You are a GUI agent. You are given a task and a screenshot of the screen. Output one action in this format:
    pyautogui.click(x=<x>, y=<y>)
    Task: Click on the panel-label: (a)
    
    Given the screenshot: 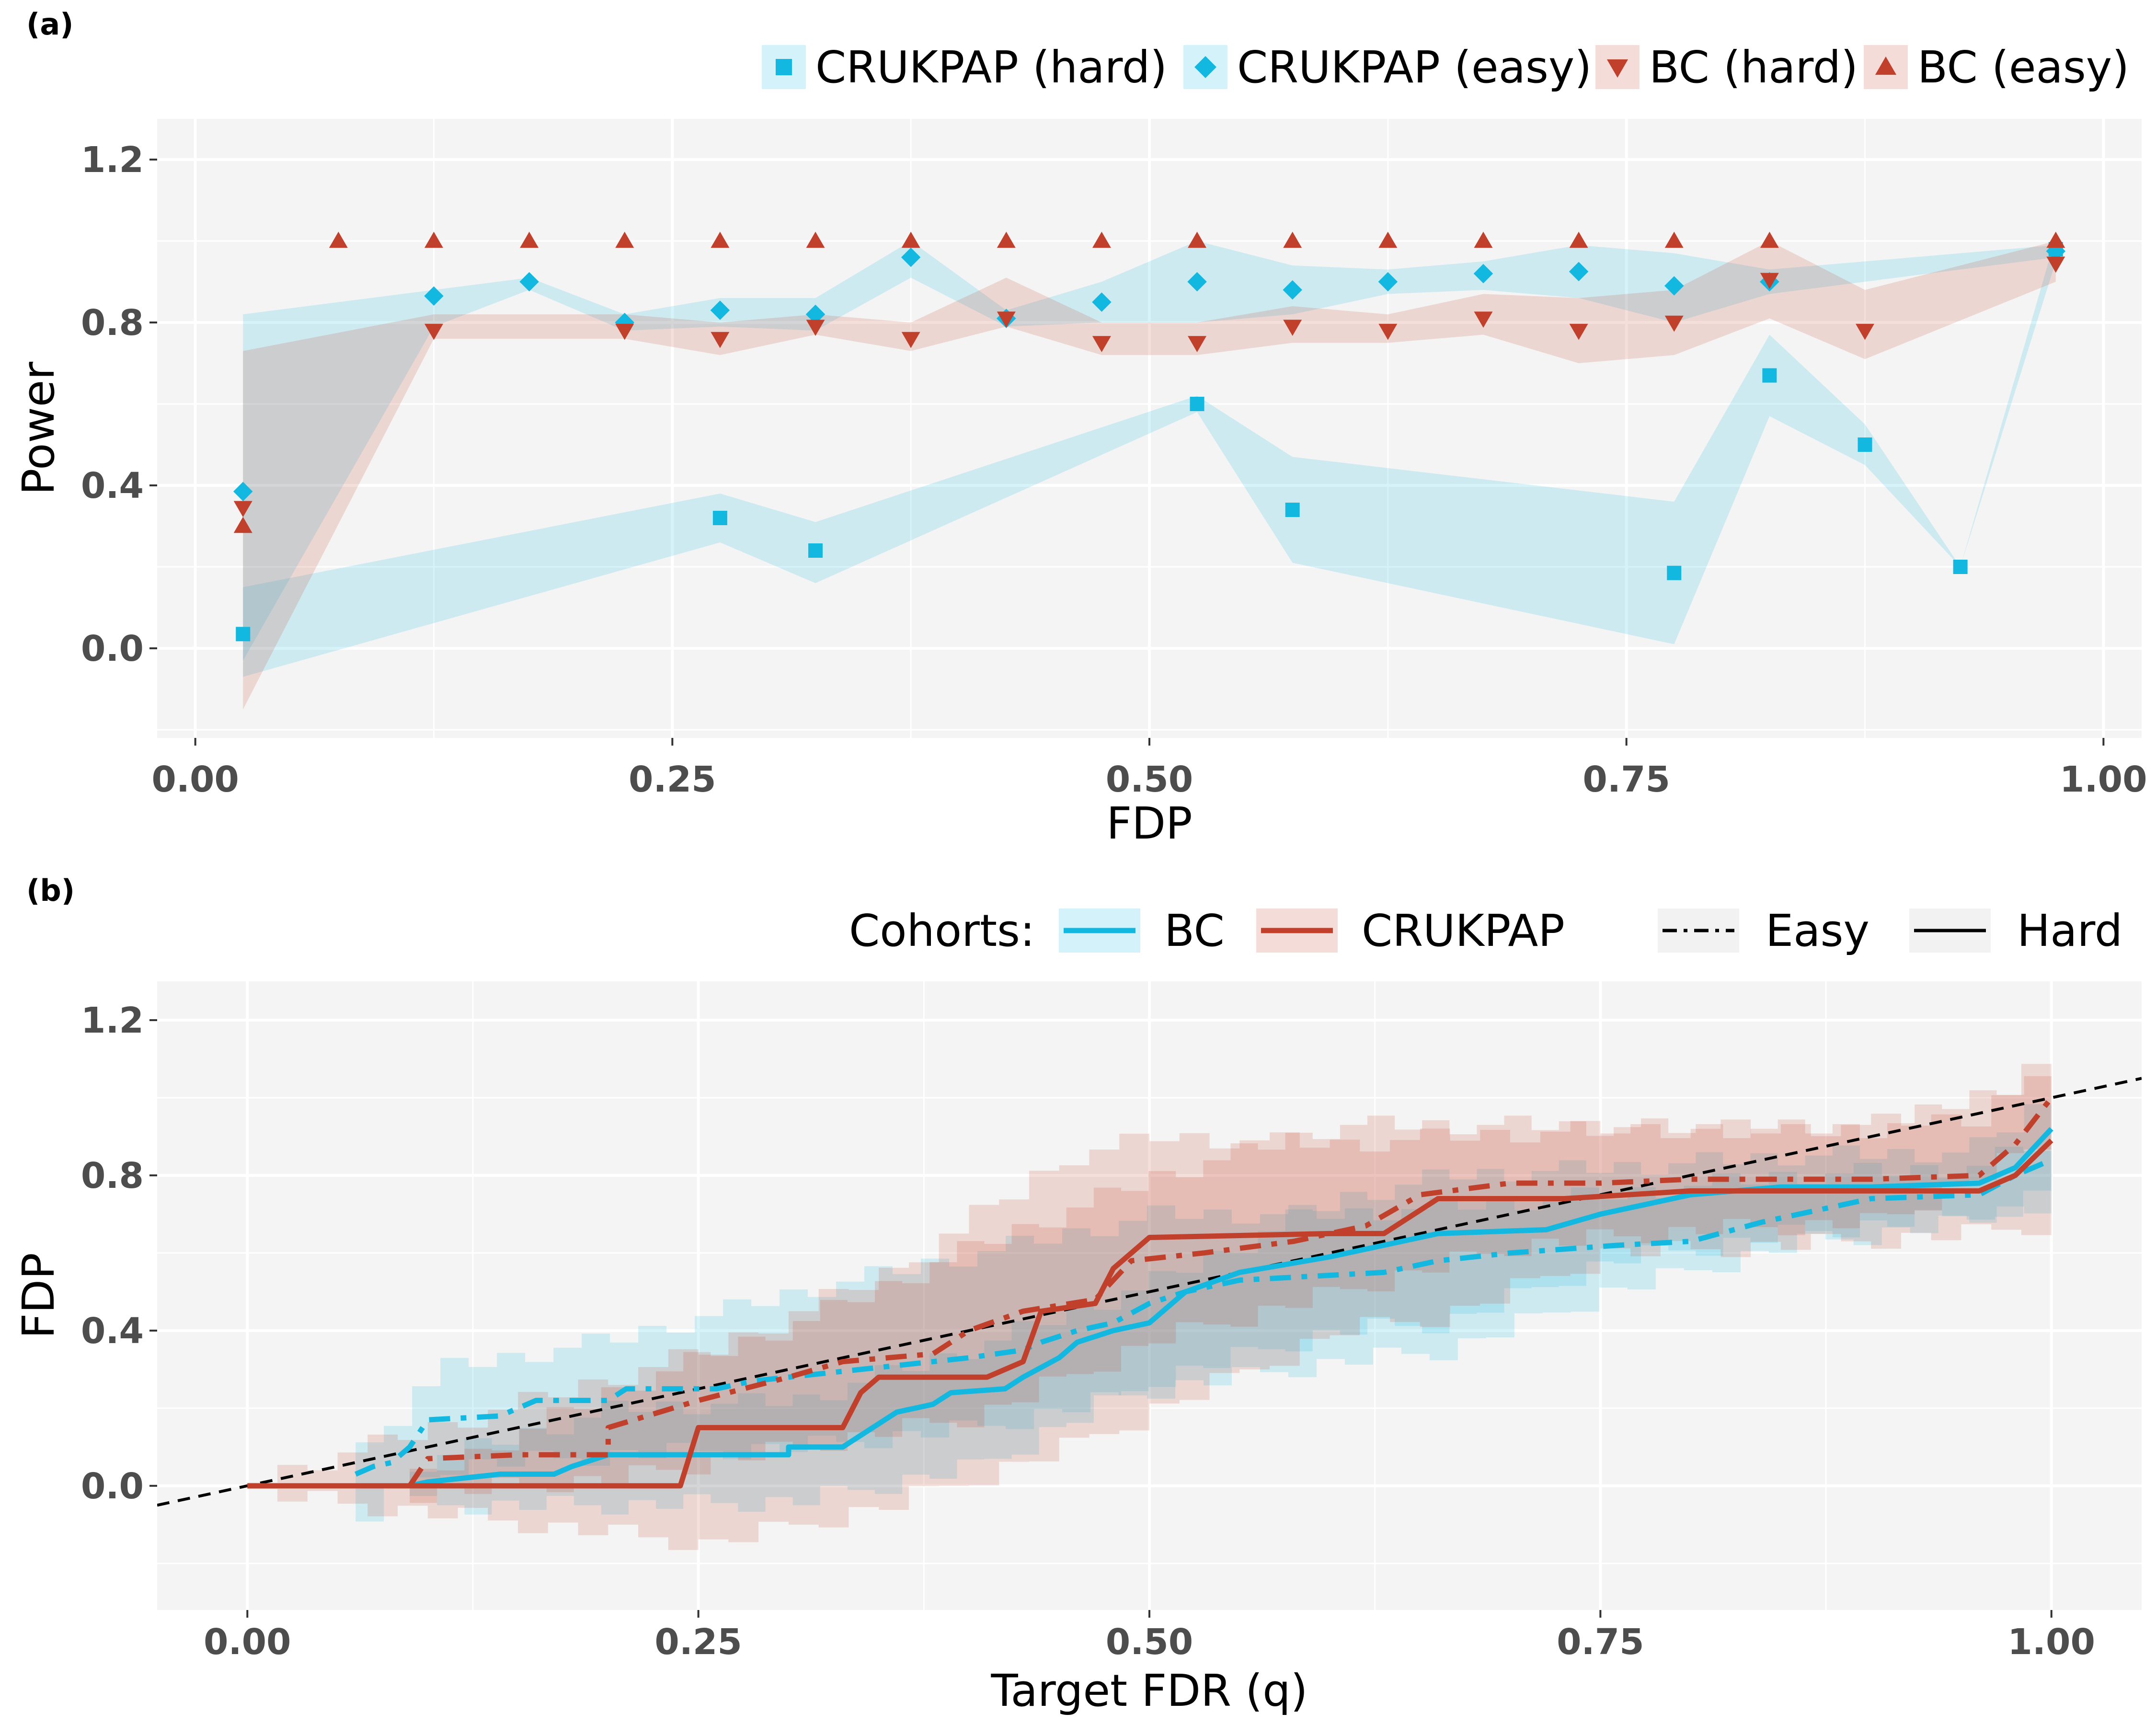 What is the action you would take?
    pyautogui.click(x=50, y=24)
    